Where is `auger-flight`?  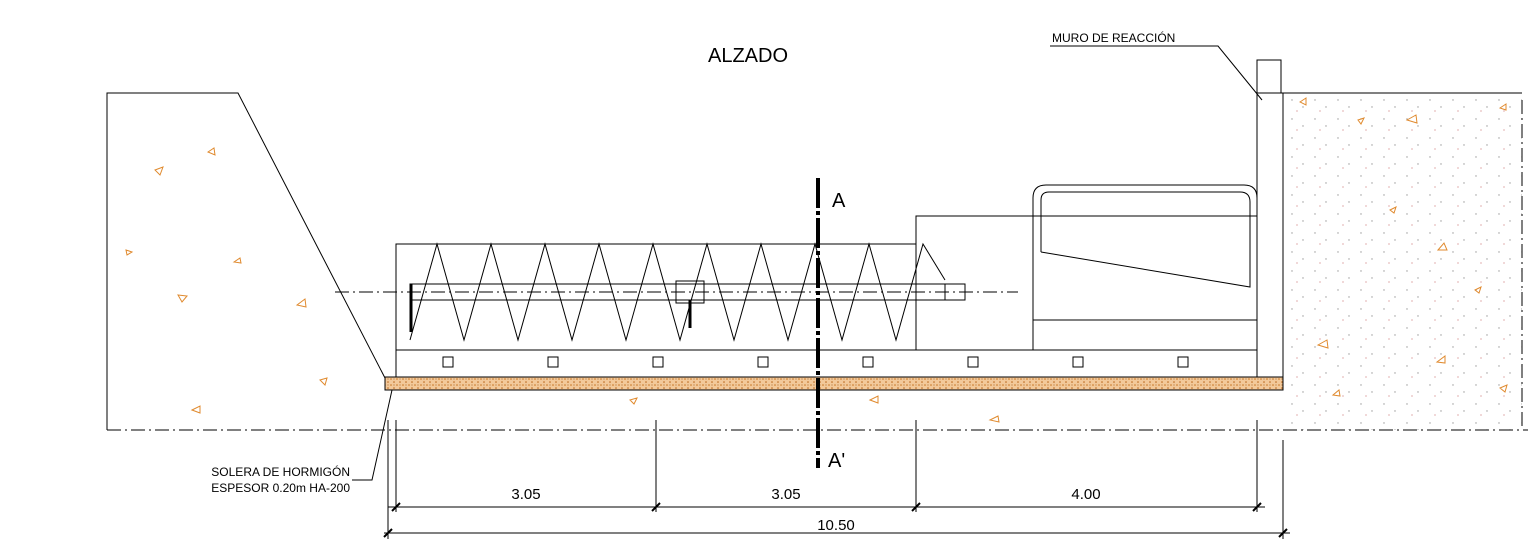
auger-flight is located at coordinates (677, 292).